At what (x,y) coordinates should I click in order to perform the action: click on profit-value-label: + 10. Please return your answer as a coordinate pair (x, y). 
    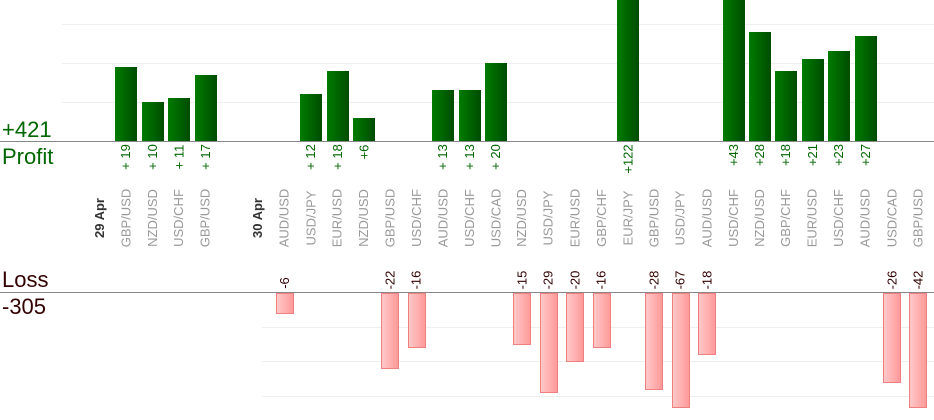
    Looking at the image, I should click on (152, 157).